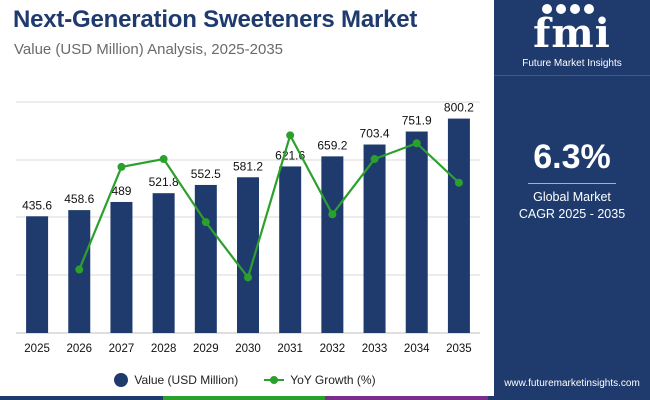 This screenshot has width=650, height=400. I want to click on bar-label: 751.9, so click(417, 121).